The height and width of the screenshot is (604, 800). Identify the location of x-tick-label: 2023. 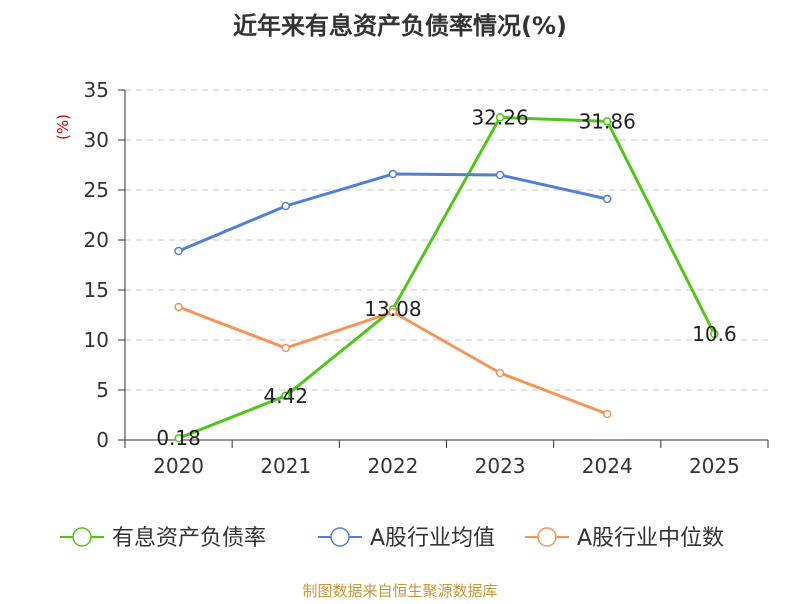
(500, 466).